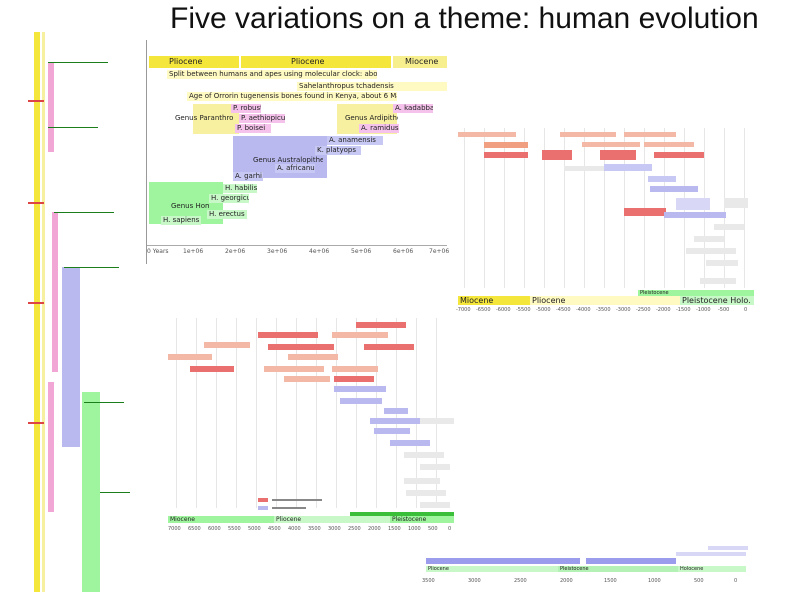 Image resolution: width=794 pixels, height=596 pixels. What do you see at coordinates (314, 529) in the screenshot?
I see `axis-tick: 3500` at bounding box center [314, 529].